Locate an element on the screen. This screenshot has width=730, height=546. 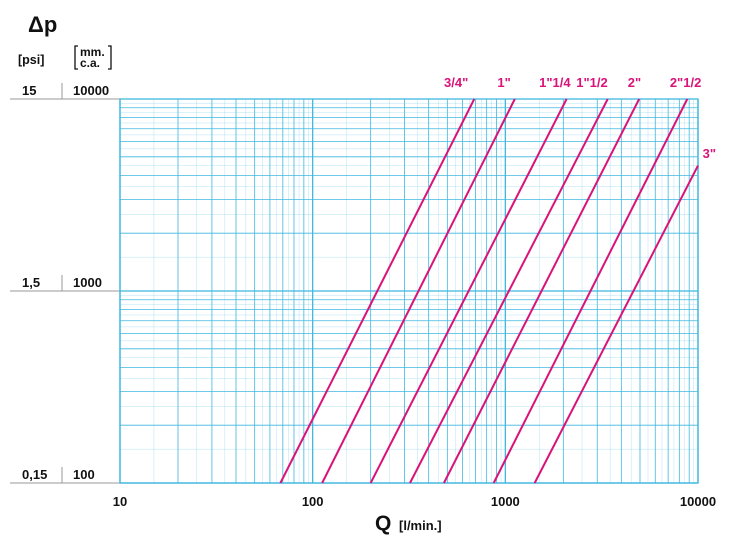
series-label: 3" is located at coordinates (709, 153).